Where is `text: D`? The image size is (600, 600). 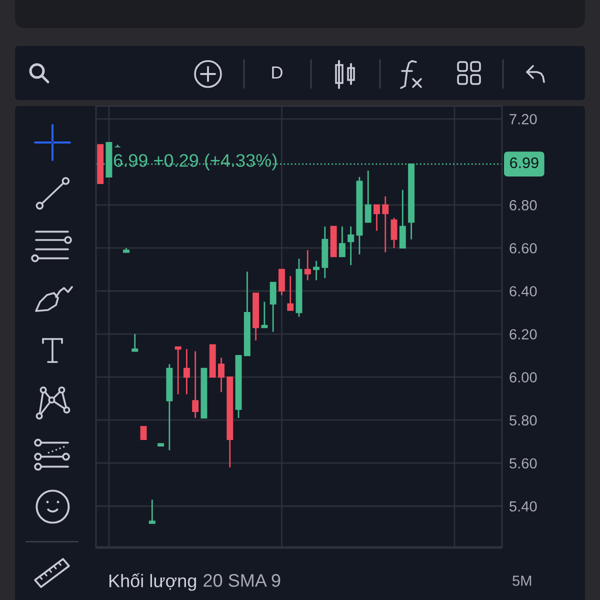 text: D is located at coordinates (277, 72).